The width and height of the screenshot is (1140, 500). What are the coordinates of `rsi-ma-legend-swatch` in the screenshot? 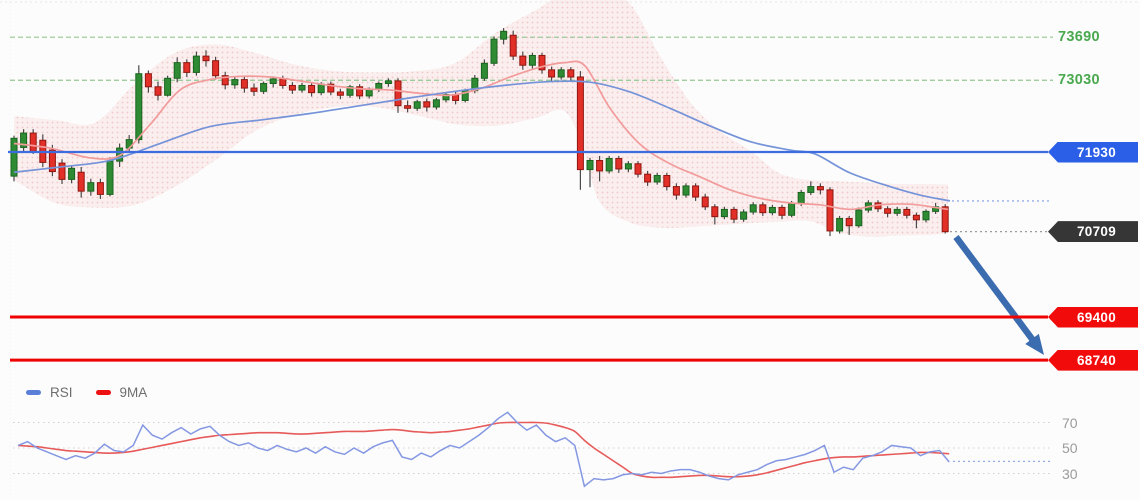 It's located at (103, 392).